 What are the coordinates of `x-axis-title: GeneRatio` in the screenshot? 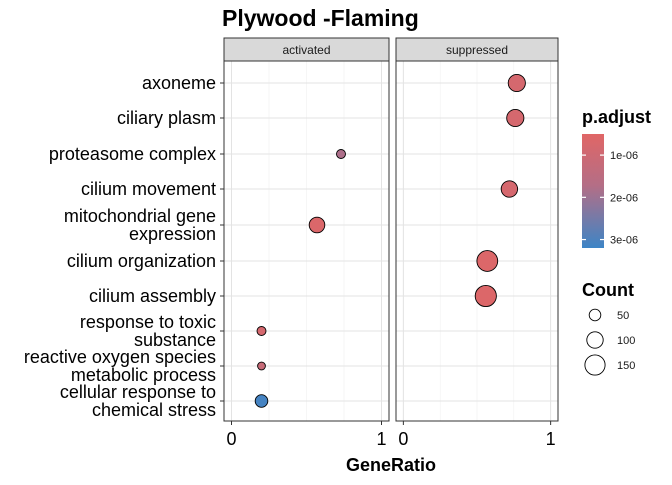 It's located at (391, 465).